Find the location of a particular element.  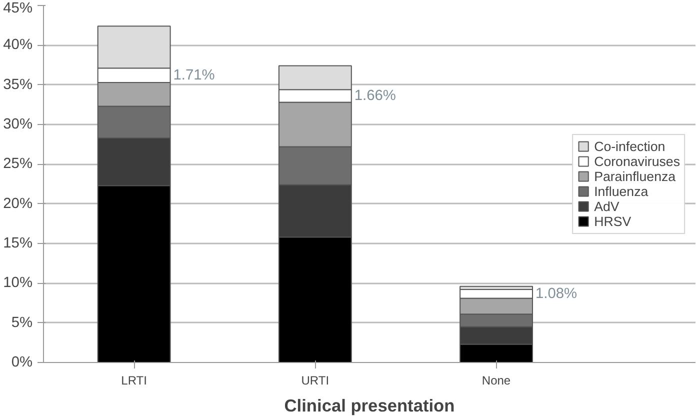

y-tick-label: 0% is located at coordinates (22, 362).